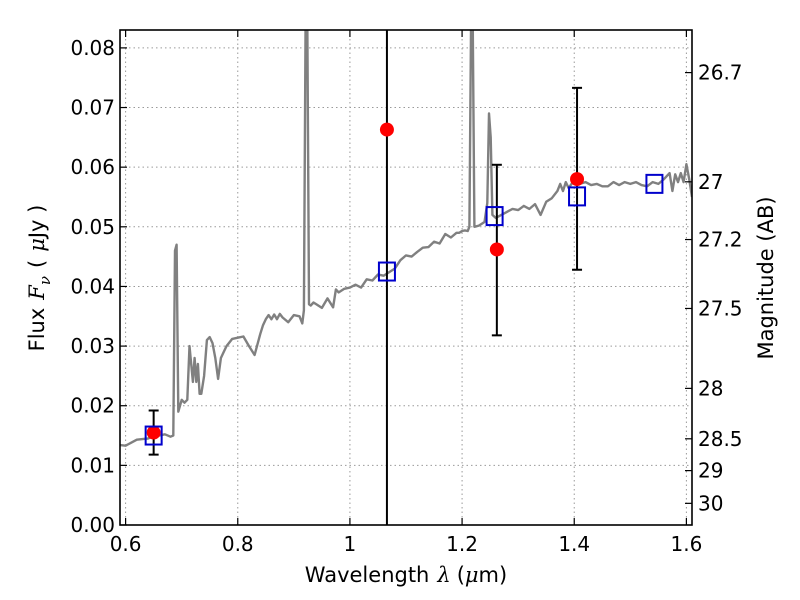  What do you see at coordinates (720, 308) in the screenshot?
I see `y2-tick-label: 27.5` at bounding box center [720, 308].